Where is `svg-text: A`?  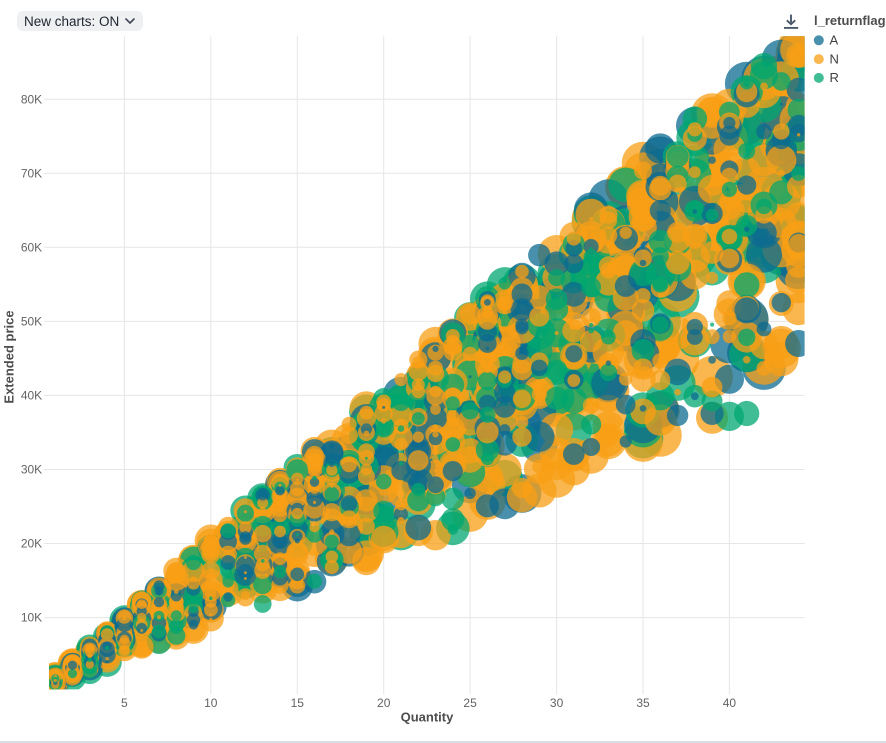
svg-text: A is located at coordinates (834, 40).